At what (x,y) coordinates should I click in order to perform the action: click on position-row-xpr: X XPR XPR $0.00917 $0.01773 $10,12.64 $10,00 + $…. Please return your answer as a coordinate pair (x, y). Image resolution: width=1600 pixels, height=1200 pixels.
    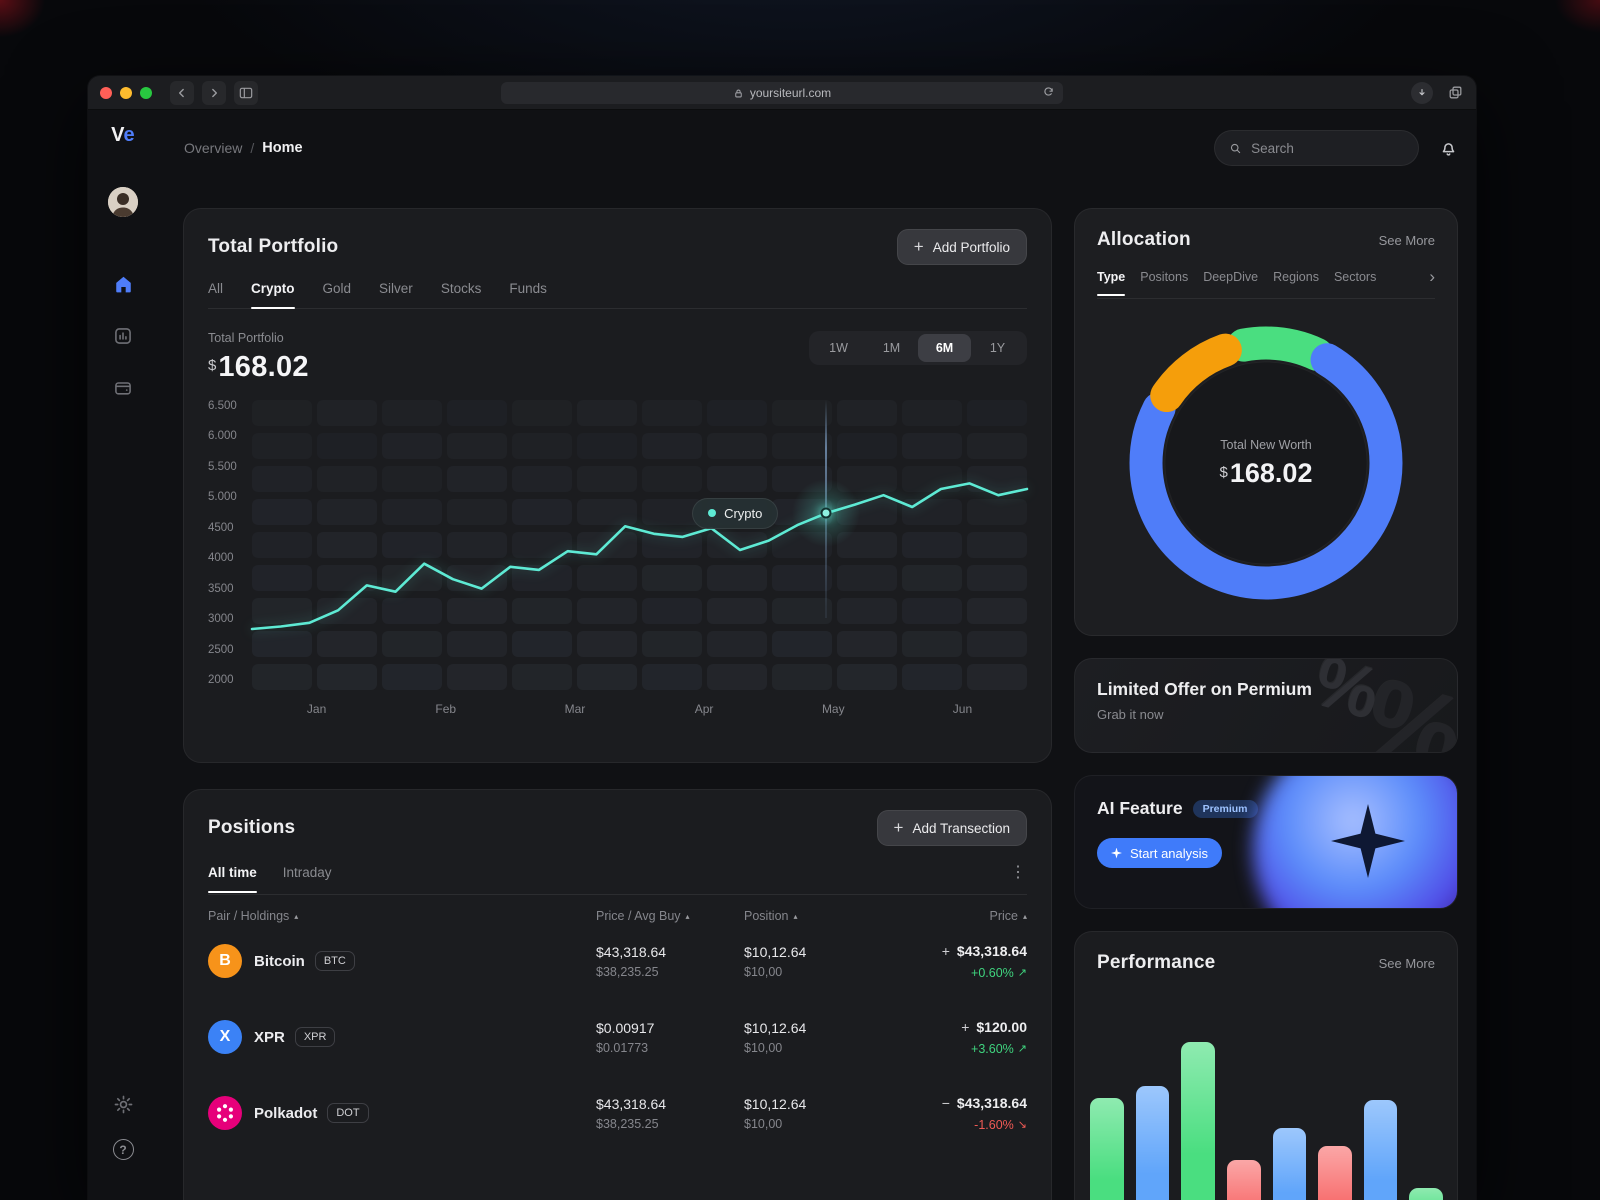
    Looking at the image, I should click on (617, 1037).